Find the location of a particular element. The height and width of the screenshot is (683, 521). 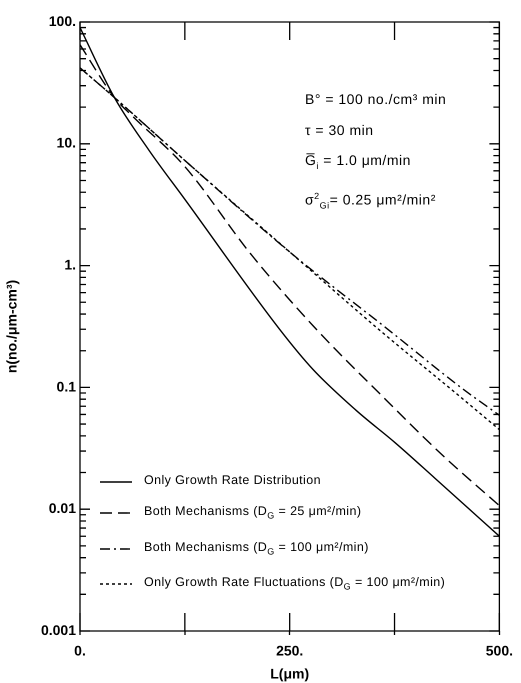

y-tick-label: 0.001 is located at coordinates (58, 630).